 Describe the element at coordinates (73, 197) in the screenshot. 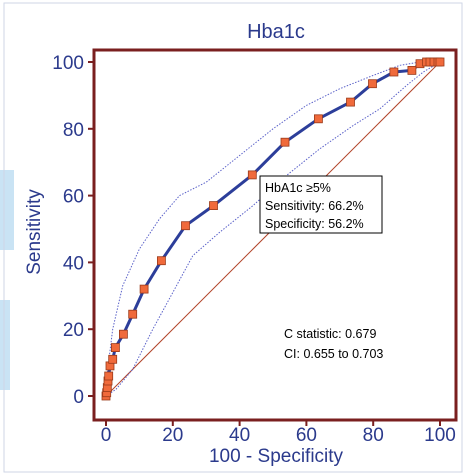

I see `y-tick-label: 60` at that location.